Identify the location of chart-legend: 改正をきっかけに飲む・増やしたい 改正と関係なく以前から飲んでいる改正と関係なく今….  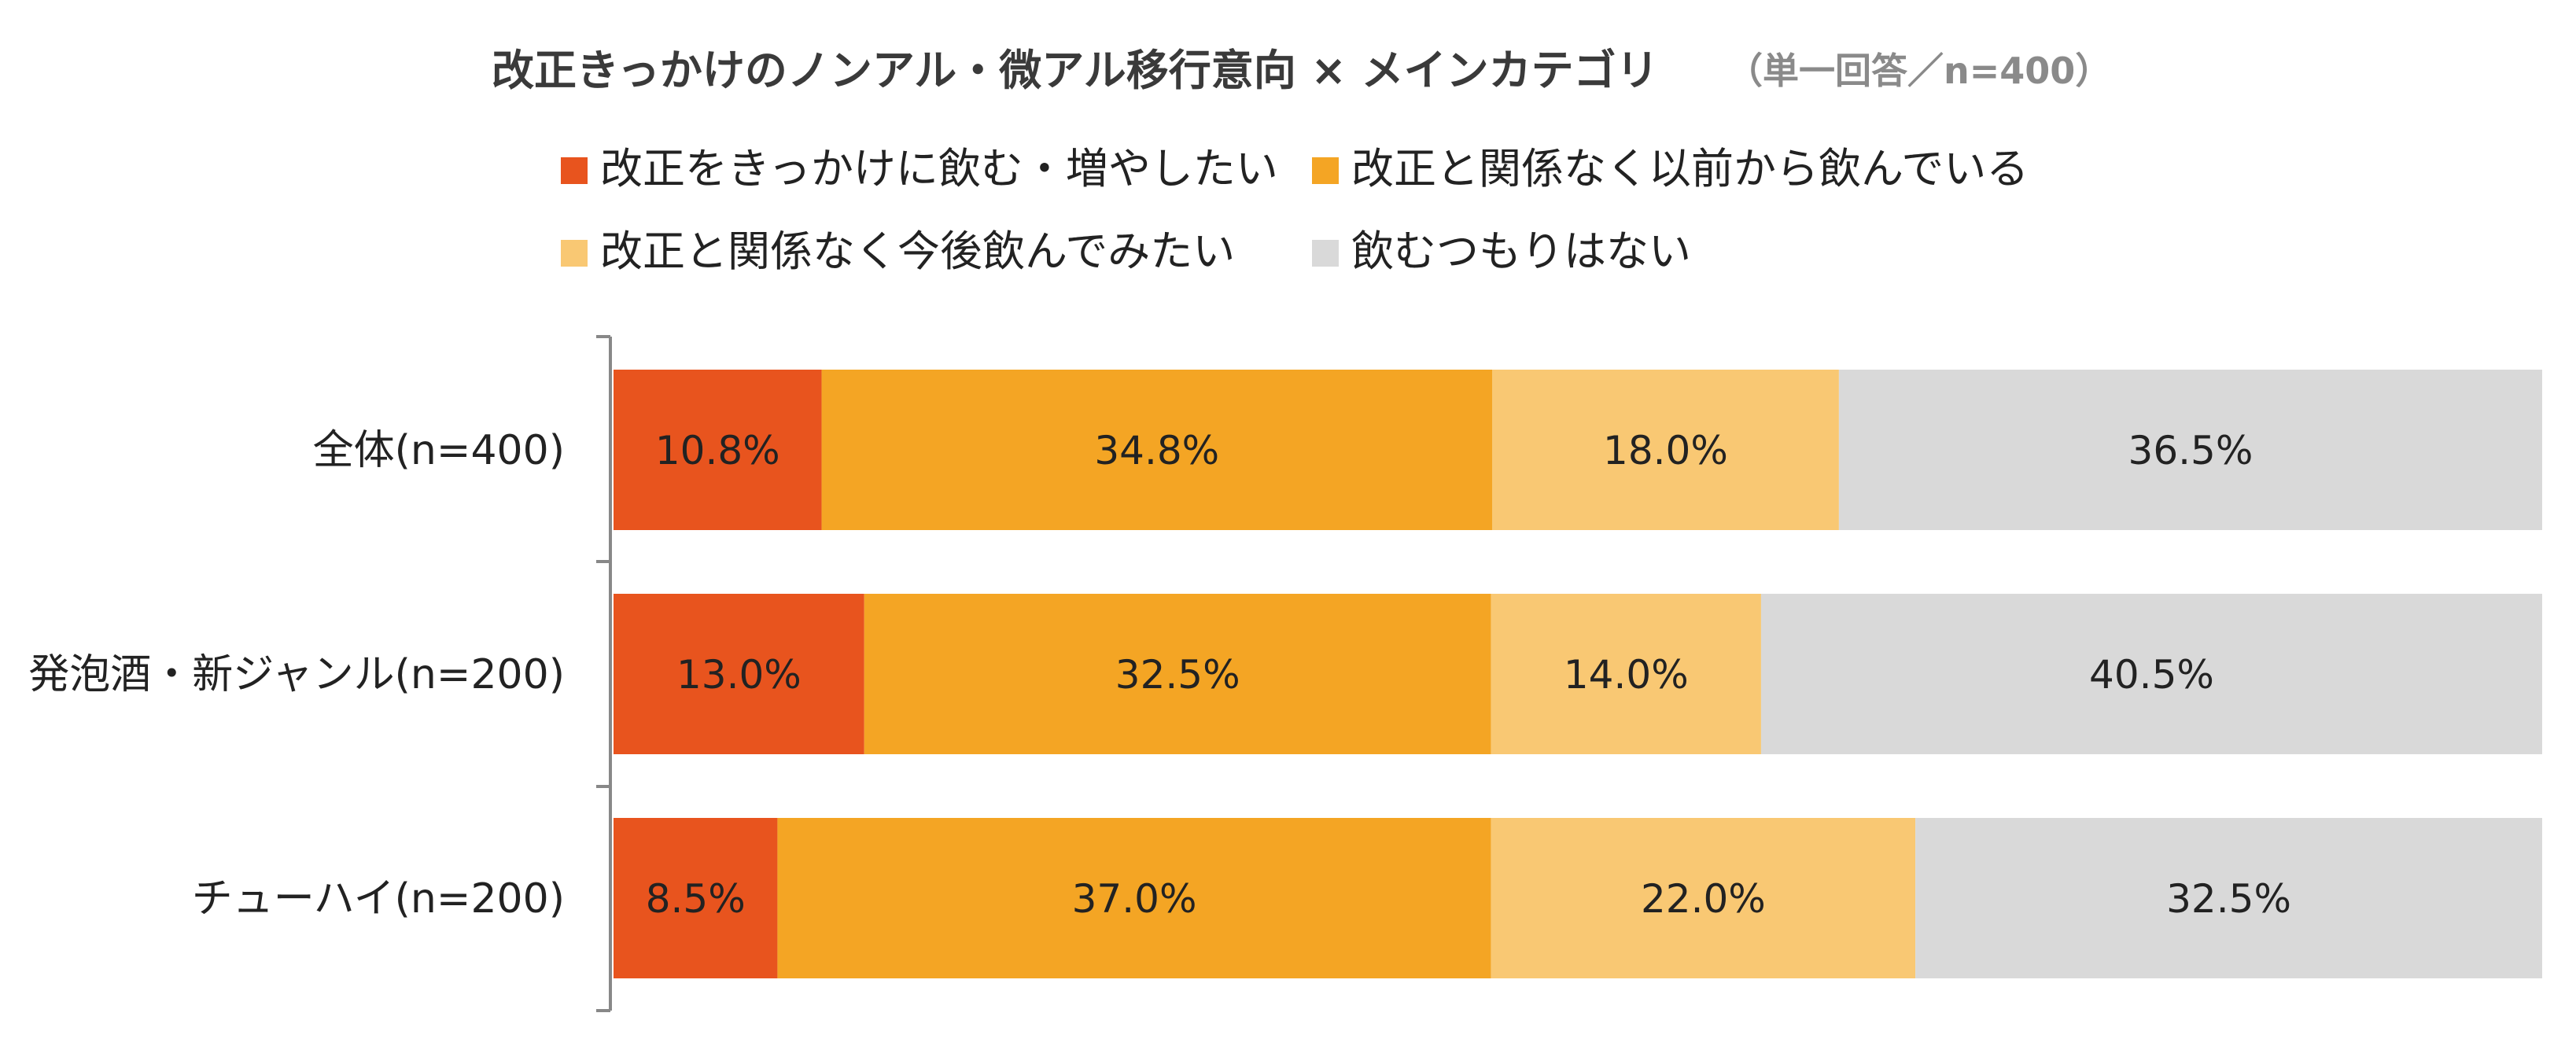
(1295, 210).